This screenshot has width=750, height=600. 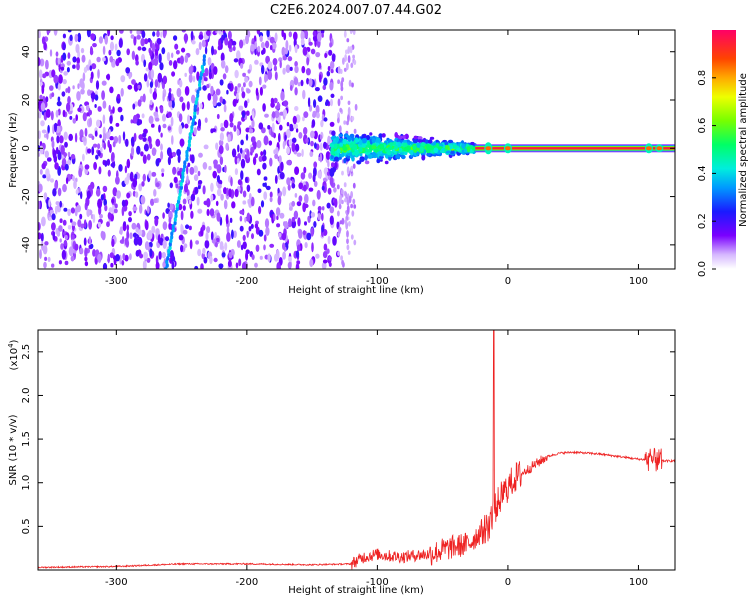 I want to click on multiplier-prefix: (x10, so click(x=14, y=359).